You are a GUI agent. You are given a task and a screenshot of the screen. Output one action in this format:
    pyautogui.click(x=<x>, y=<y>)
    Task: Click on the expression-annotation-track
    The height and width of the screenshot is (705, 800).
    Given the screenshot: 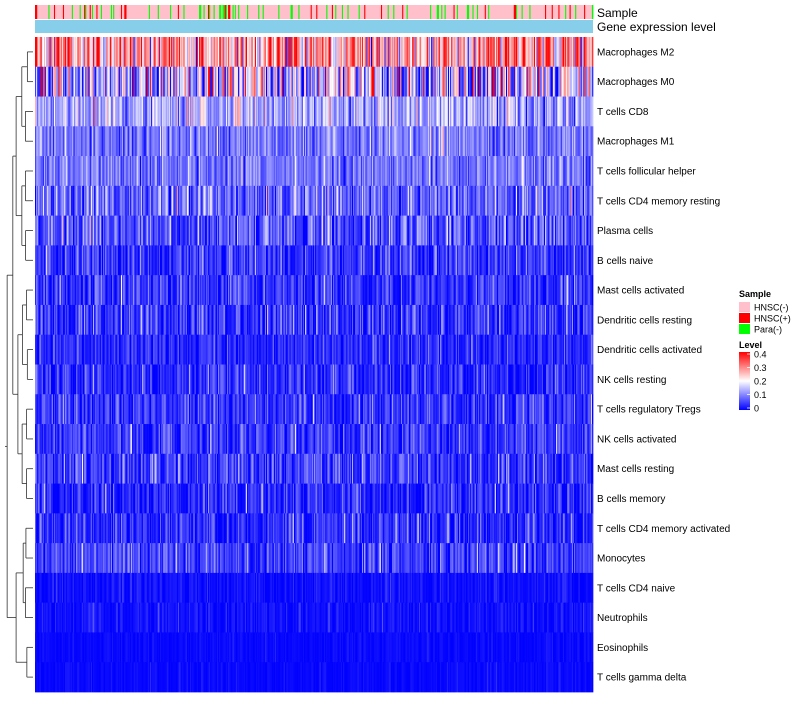 What is the action you would take?
    pyautogui.click(x=314, y=26)
    